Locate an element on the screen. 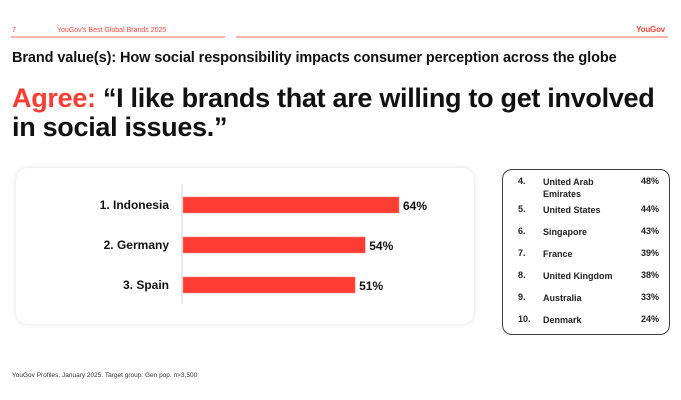 The image size is (681, 400). country-name: Australia is located at coordinates (562, 298).